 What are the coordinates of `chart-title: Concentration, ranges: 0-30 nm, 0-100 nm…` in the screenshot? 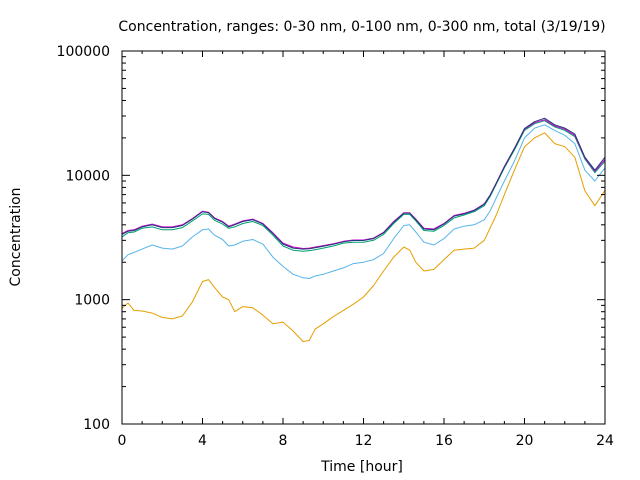 It's located at (361, 27).